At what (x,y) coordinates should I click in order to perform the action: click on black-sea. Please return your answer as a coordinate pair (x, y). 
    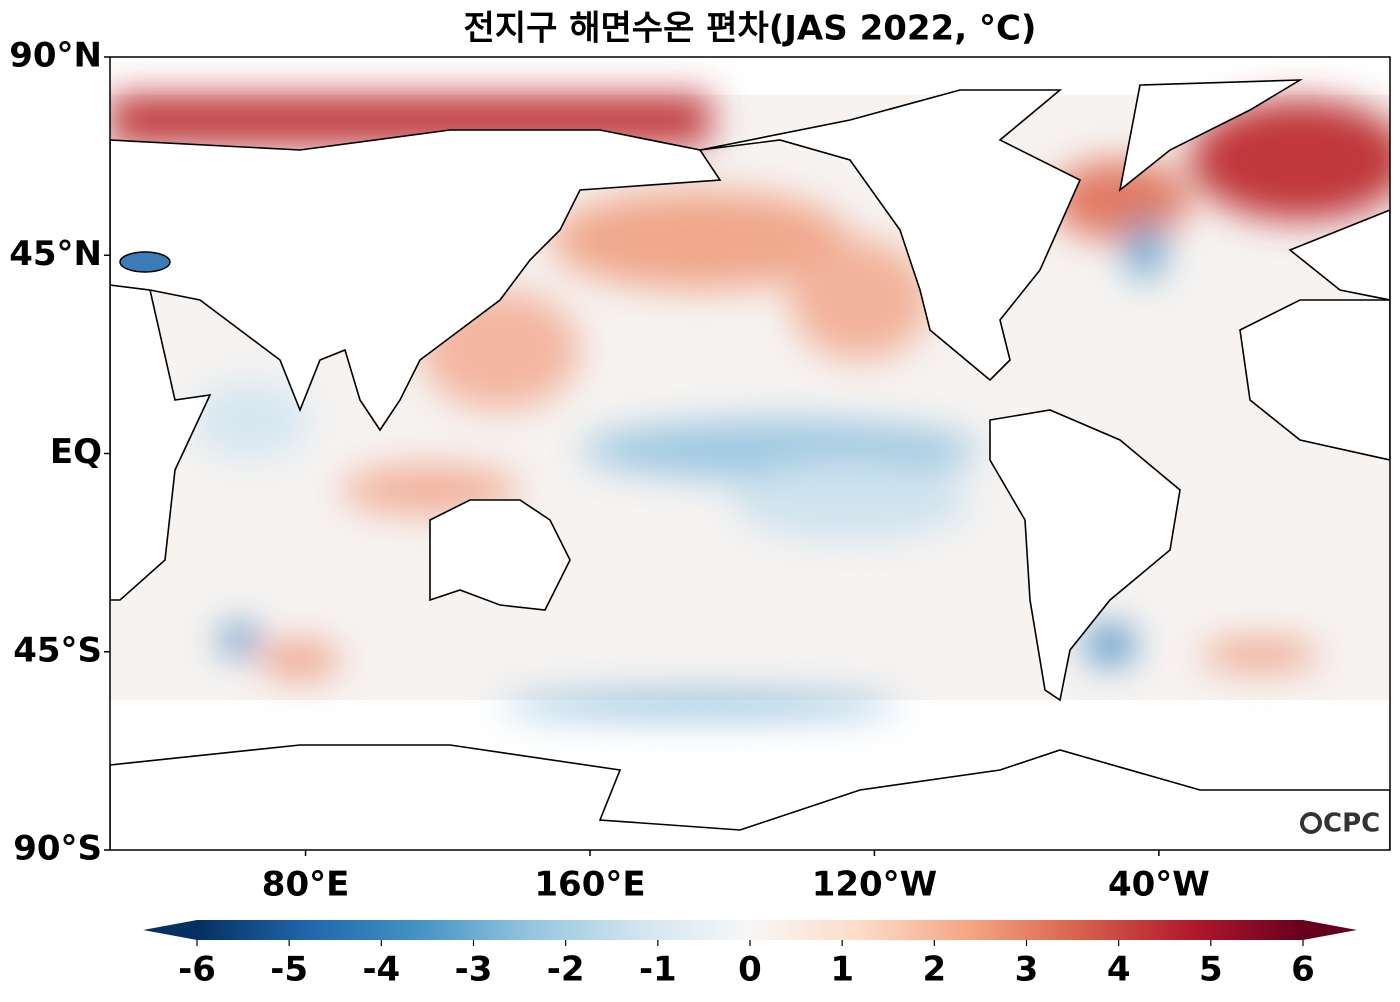
    Looking at the image, I should click on (145, 262).